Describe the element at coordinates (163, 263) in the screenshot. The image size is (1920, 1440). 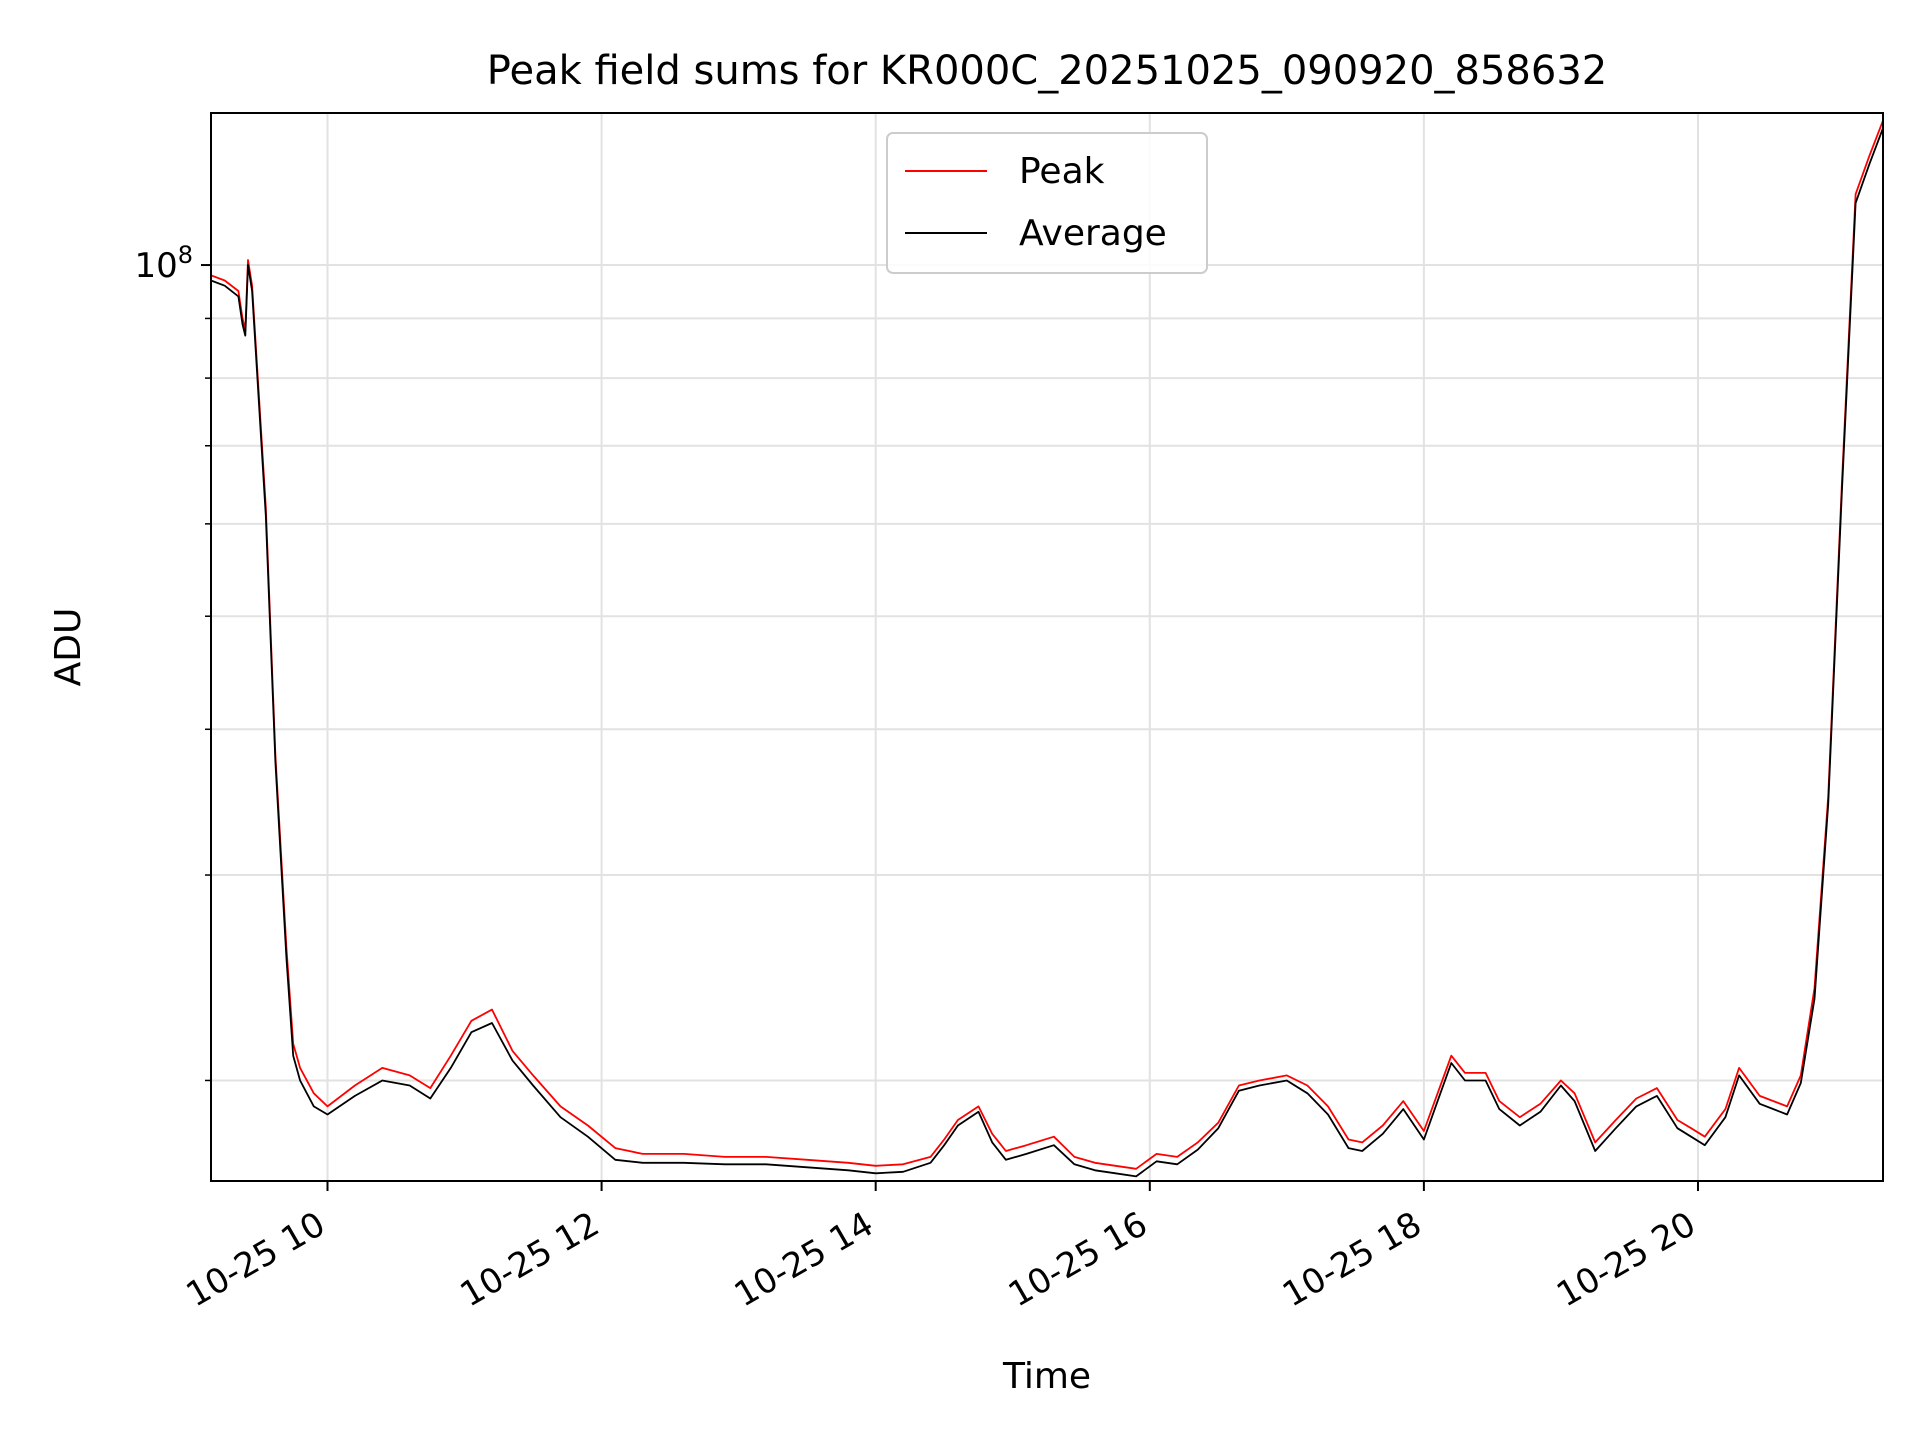
I see `y-tick-label: 108` at that location.